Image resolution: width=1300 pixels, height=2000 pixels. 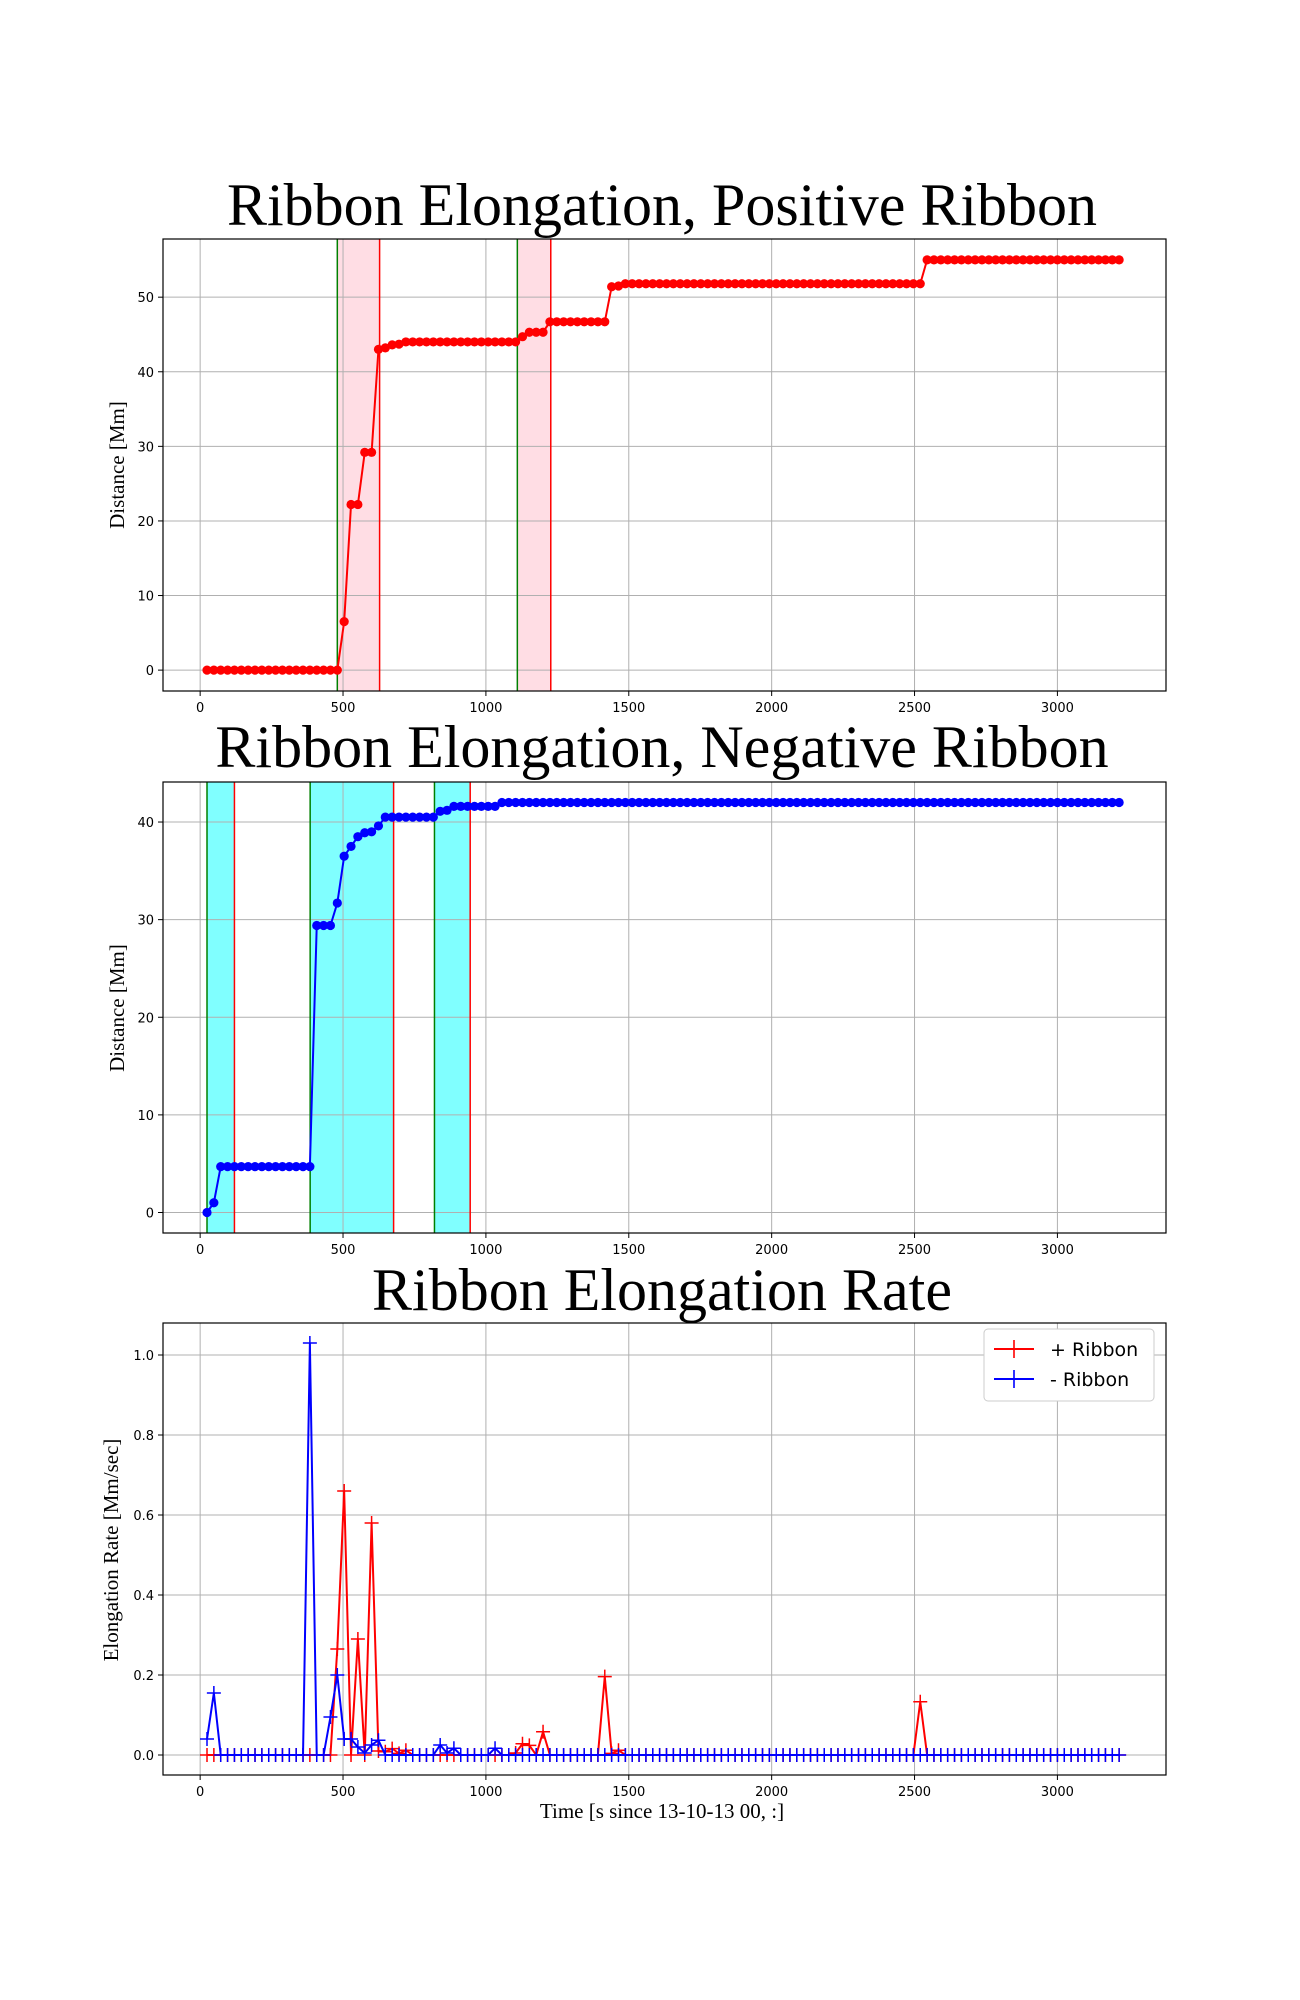 I want to click on y-tick-label: 30, so click(x=145, y=447).